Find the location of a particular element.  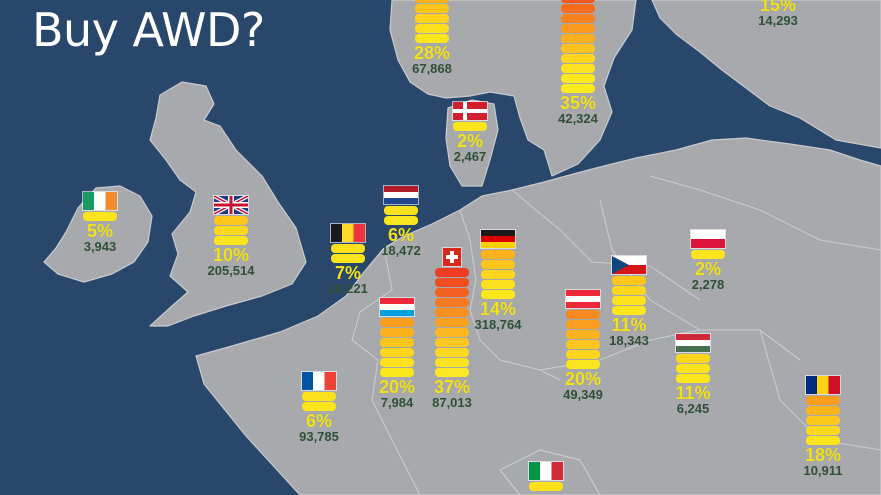

country-switzerland: 37% 87,013 is located at coordinates (452, 329).